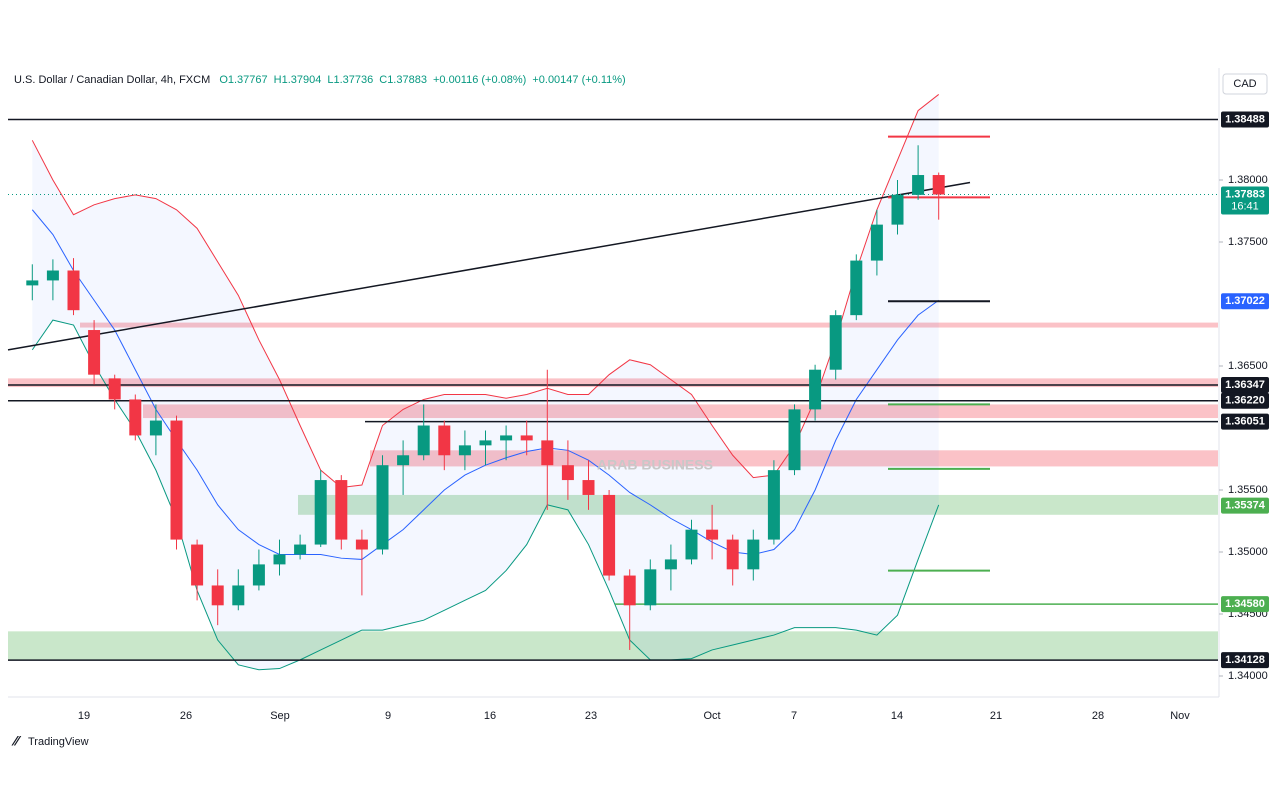 This screenshot has height=803, width=1280. I want to click on x-tick-label: 26, so click(186, 716).